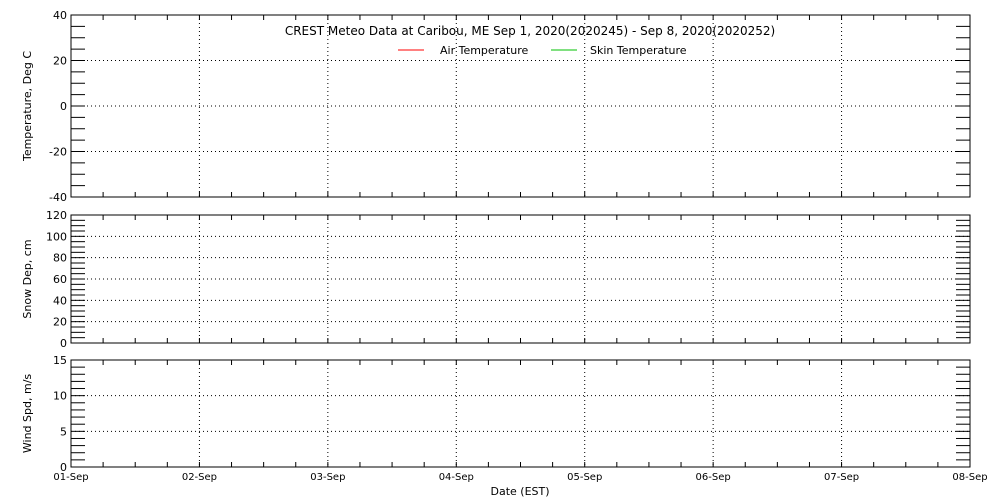  What do you see at coordinates (63, 431) in the screenshot?
I see `y-tick-label: 5` at bounding box center [63, 431].